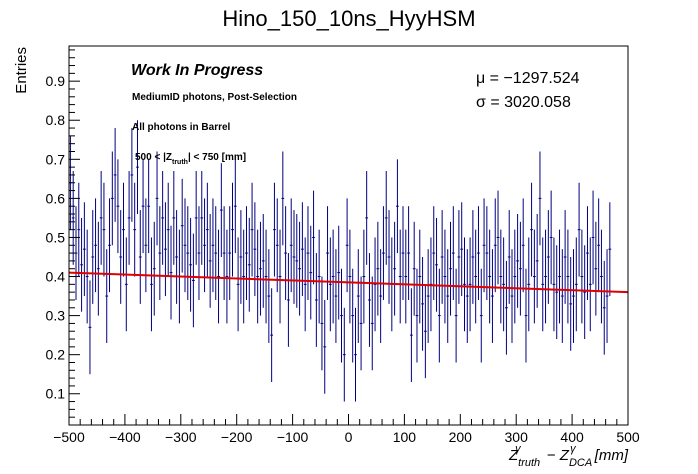  I want to click on fit-line-layer, so click(348, 282).